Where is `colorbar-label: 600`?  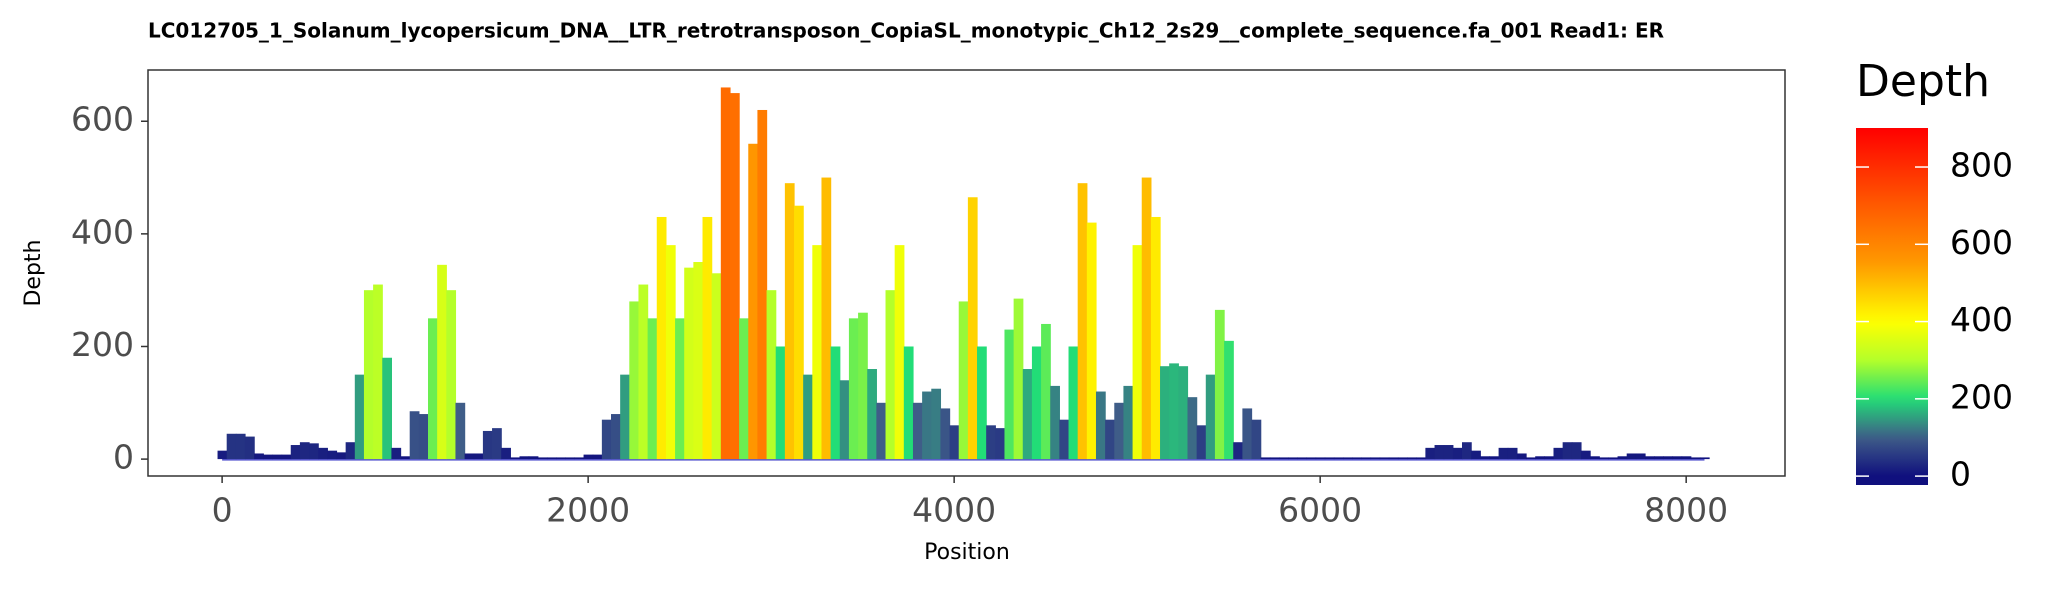 colorbar-label: 600 is located at coordinates (1981, 242).